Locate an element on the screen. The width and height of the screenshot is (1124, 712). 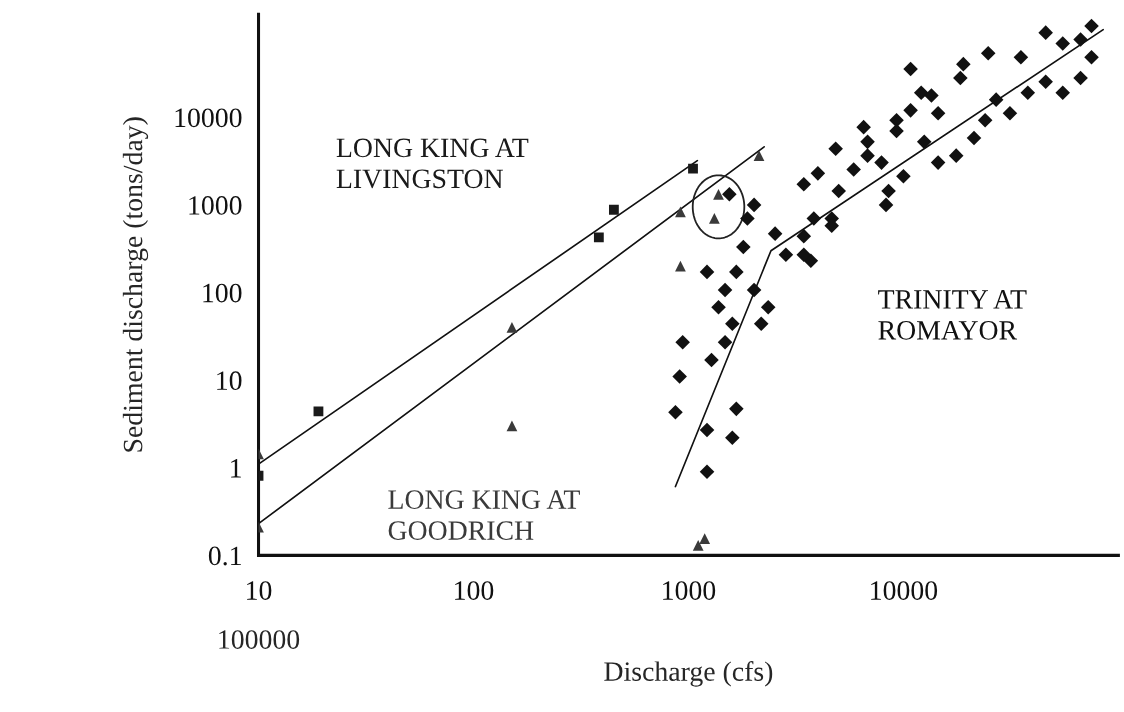
text: TRINITY AT ROMAYOR is located at coordinates (952, 315).